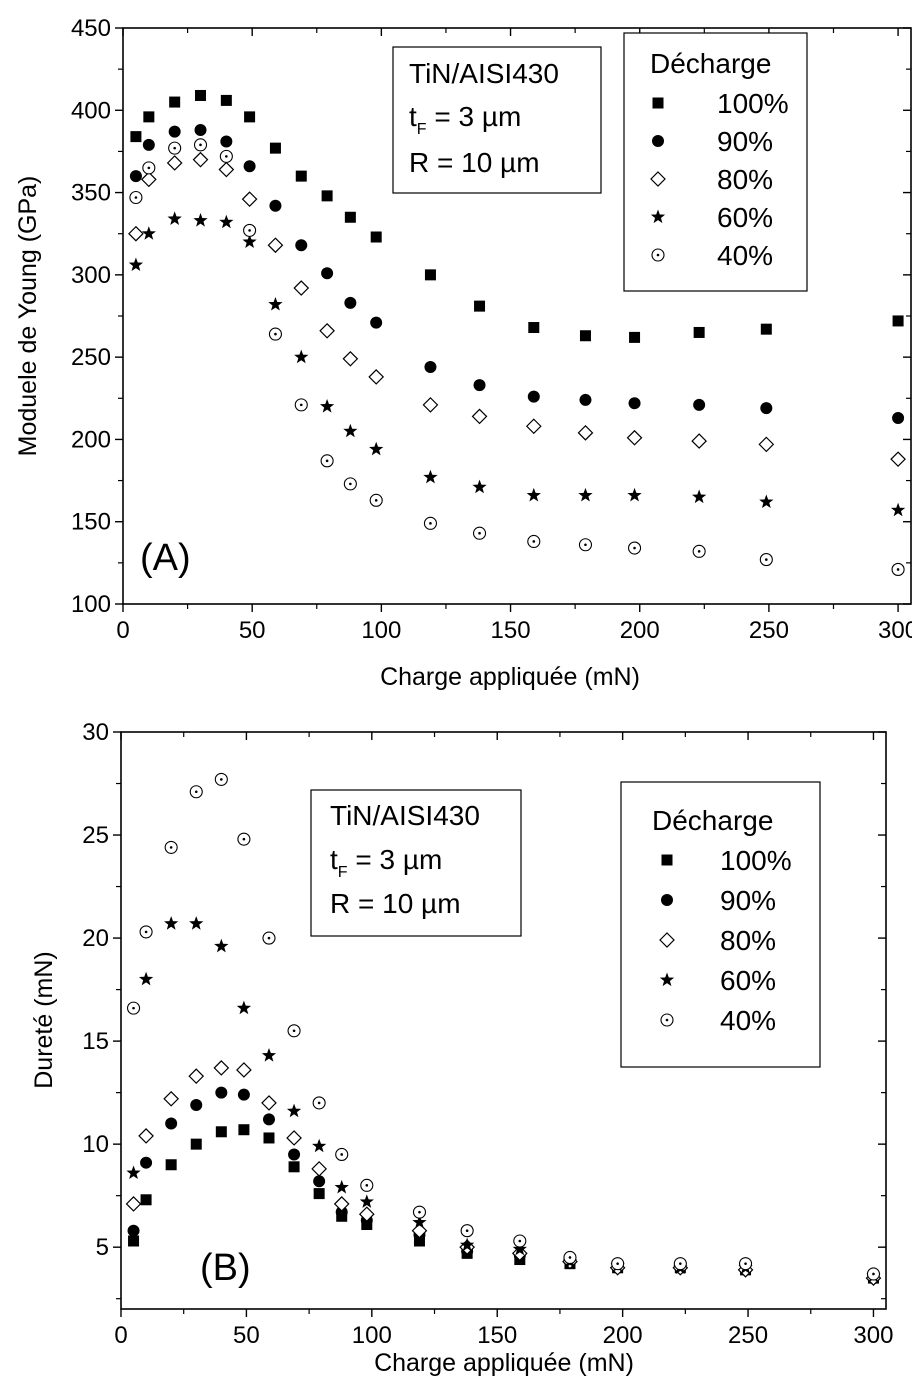 The height and width of the screenshot is (1382, 912). What do you see at coordinates (718, 1020) in the screenshot?
I see `legend-item: 40%` at bounding box center [718, 1020].